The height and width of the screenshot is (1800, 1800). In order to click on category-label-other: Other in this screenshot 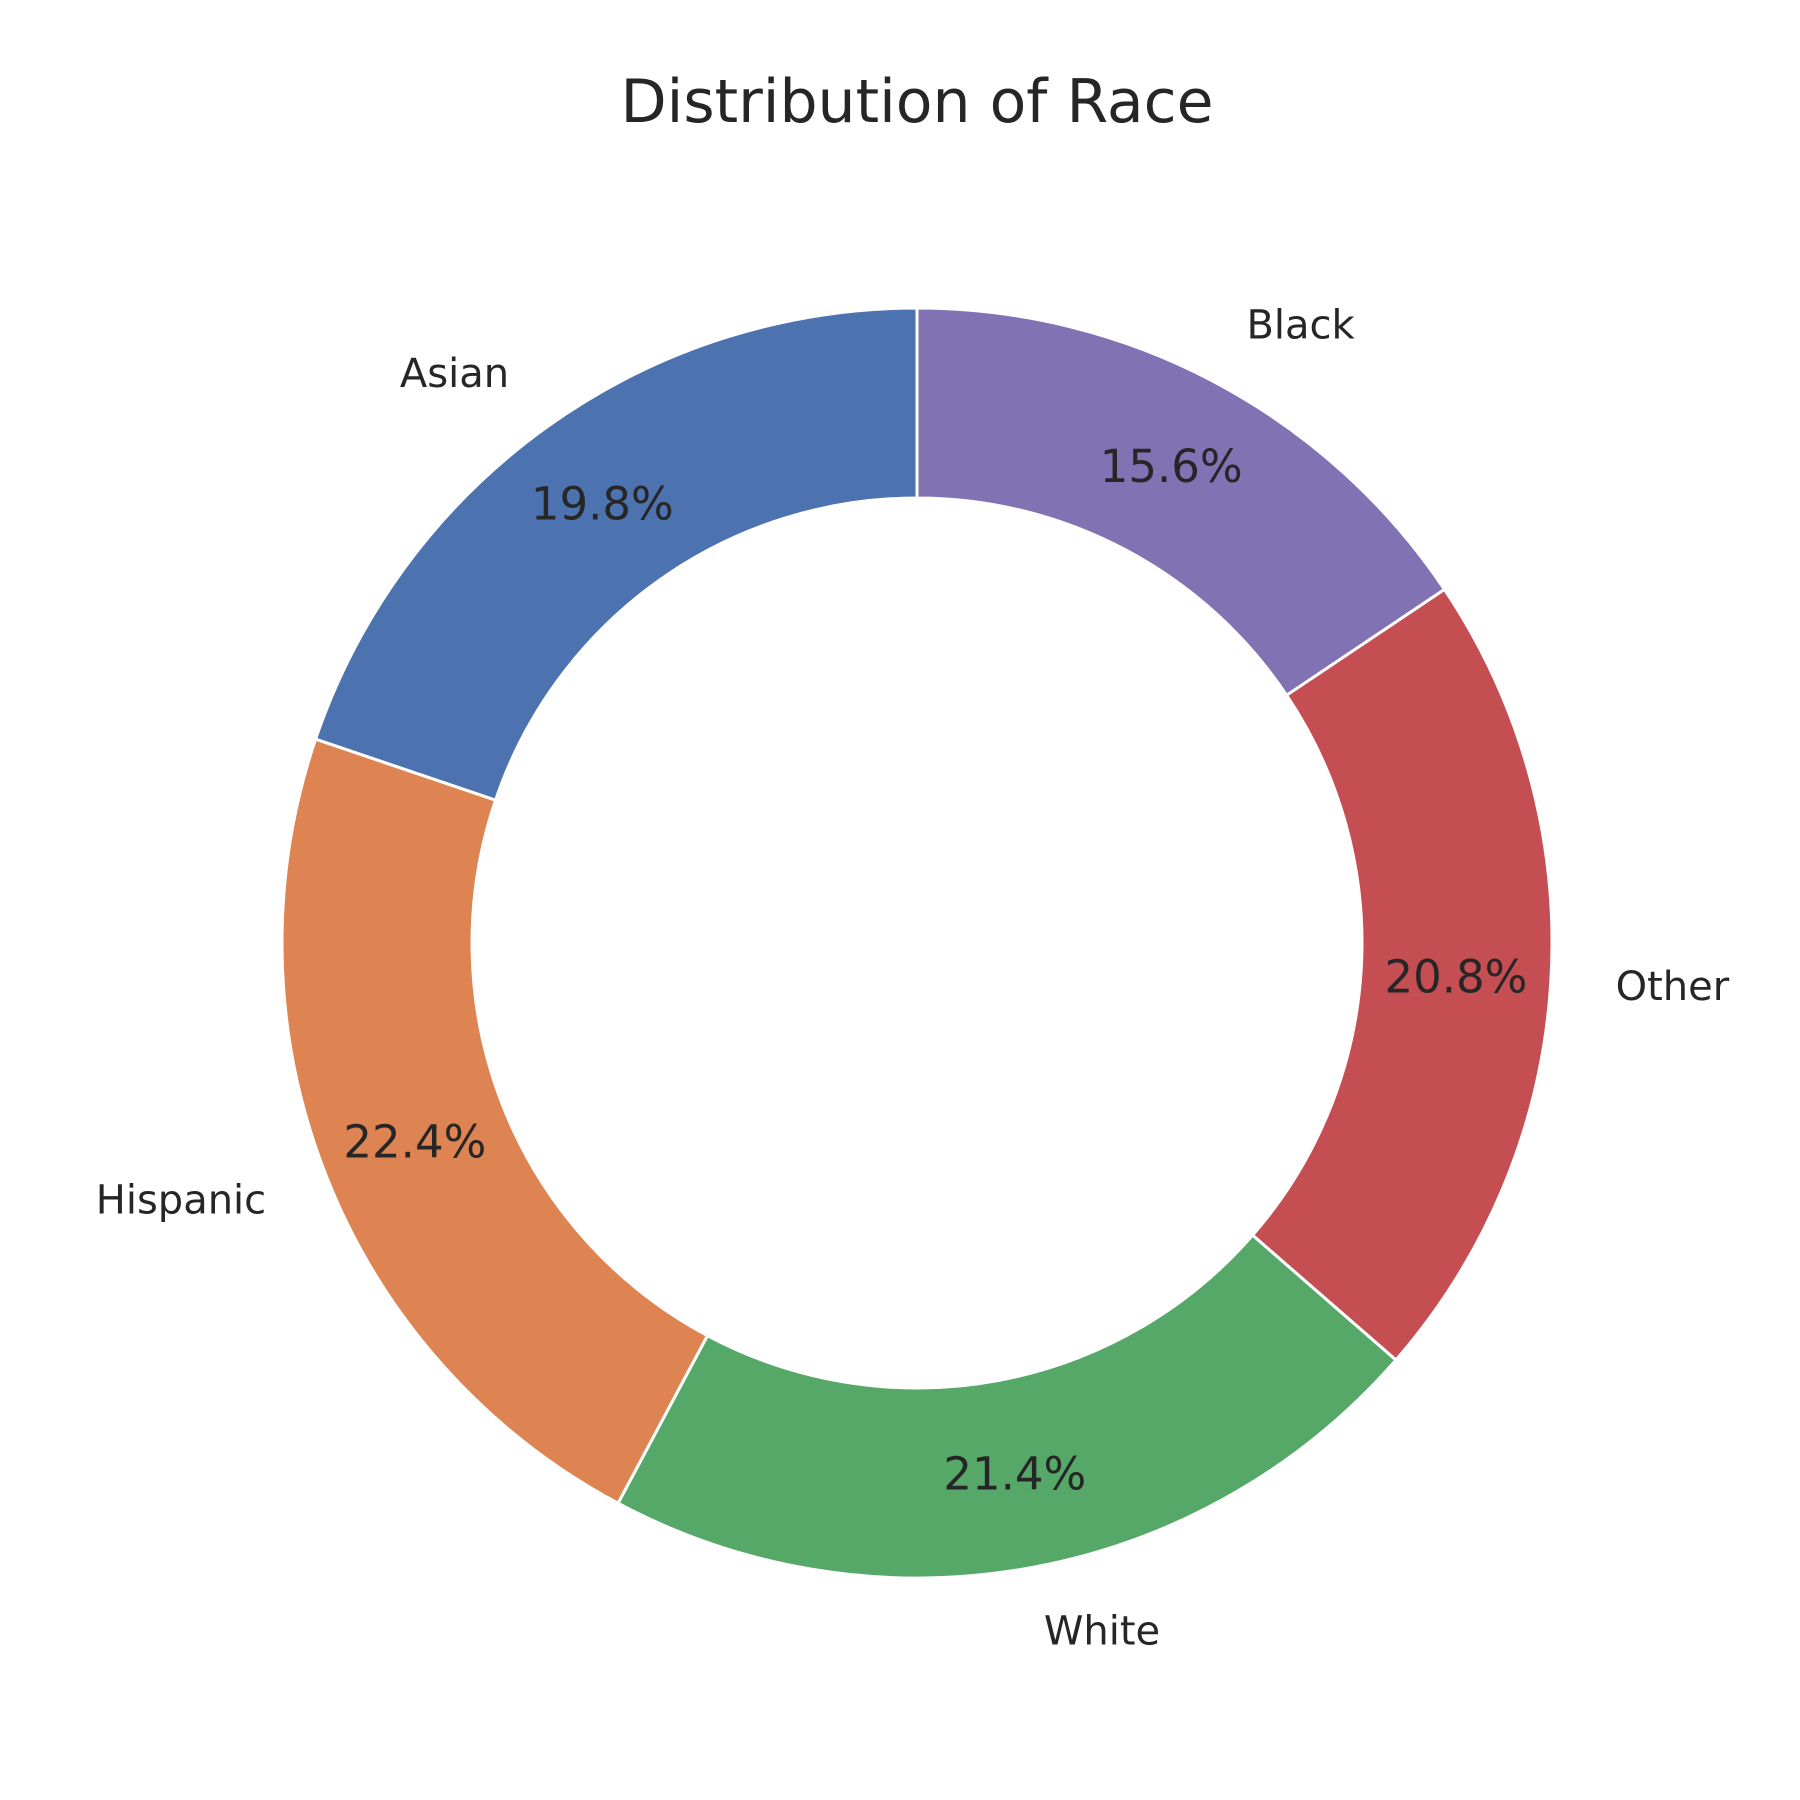, I will do `click(1673, 987)`.